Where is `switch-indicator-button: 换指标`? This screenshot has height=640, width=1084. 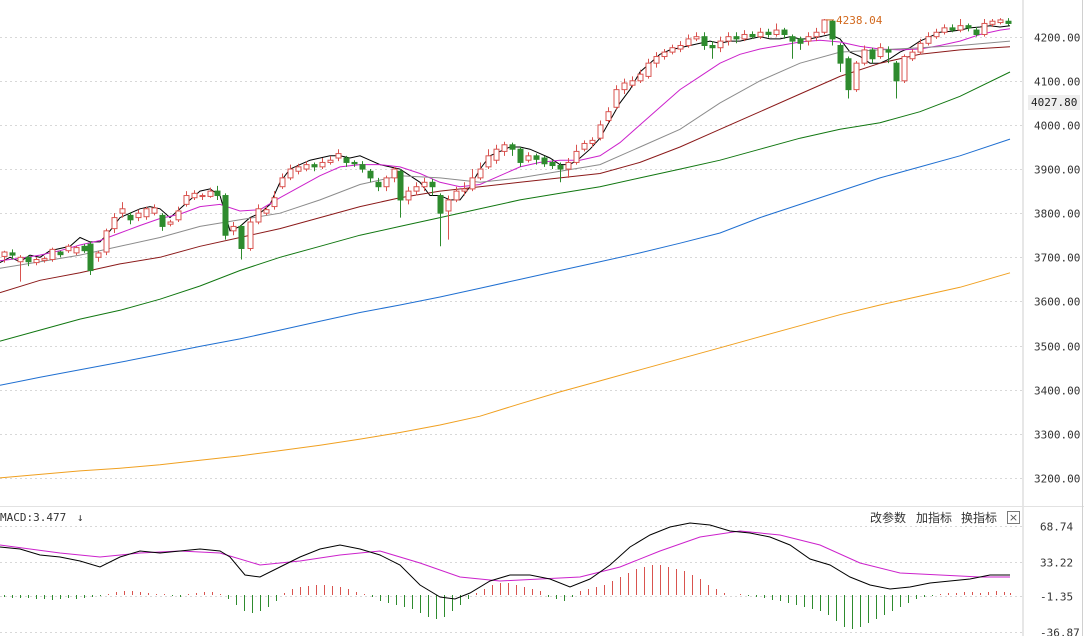 switch-indicator-button: 换指标 is located at coordinates (979, 518).